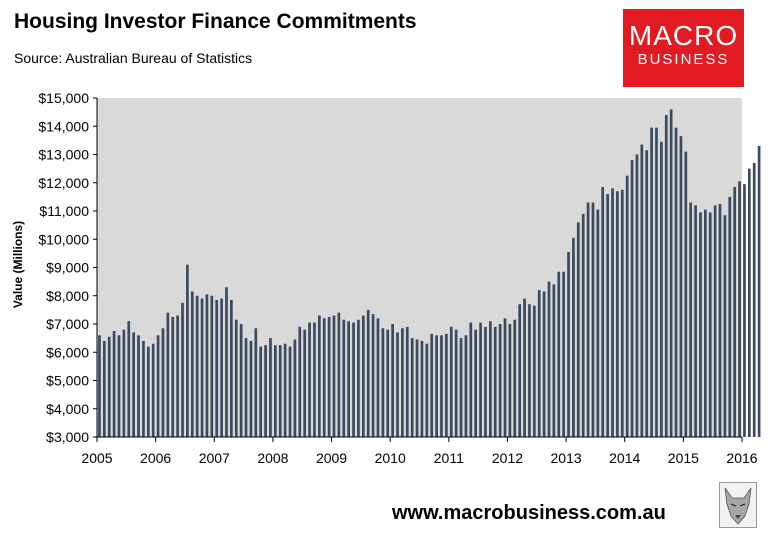 Image resolution: width=768 pixels, height=541 pixels. I want to click on y-tick-label: $13,000, so click(63, 155).